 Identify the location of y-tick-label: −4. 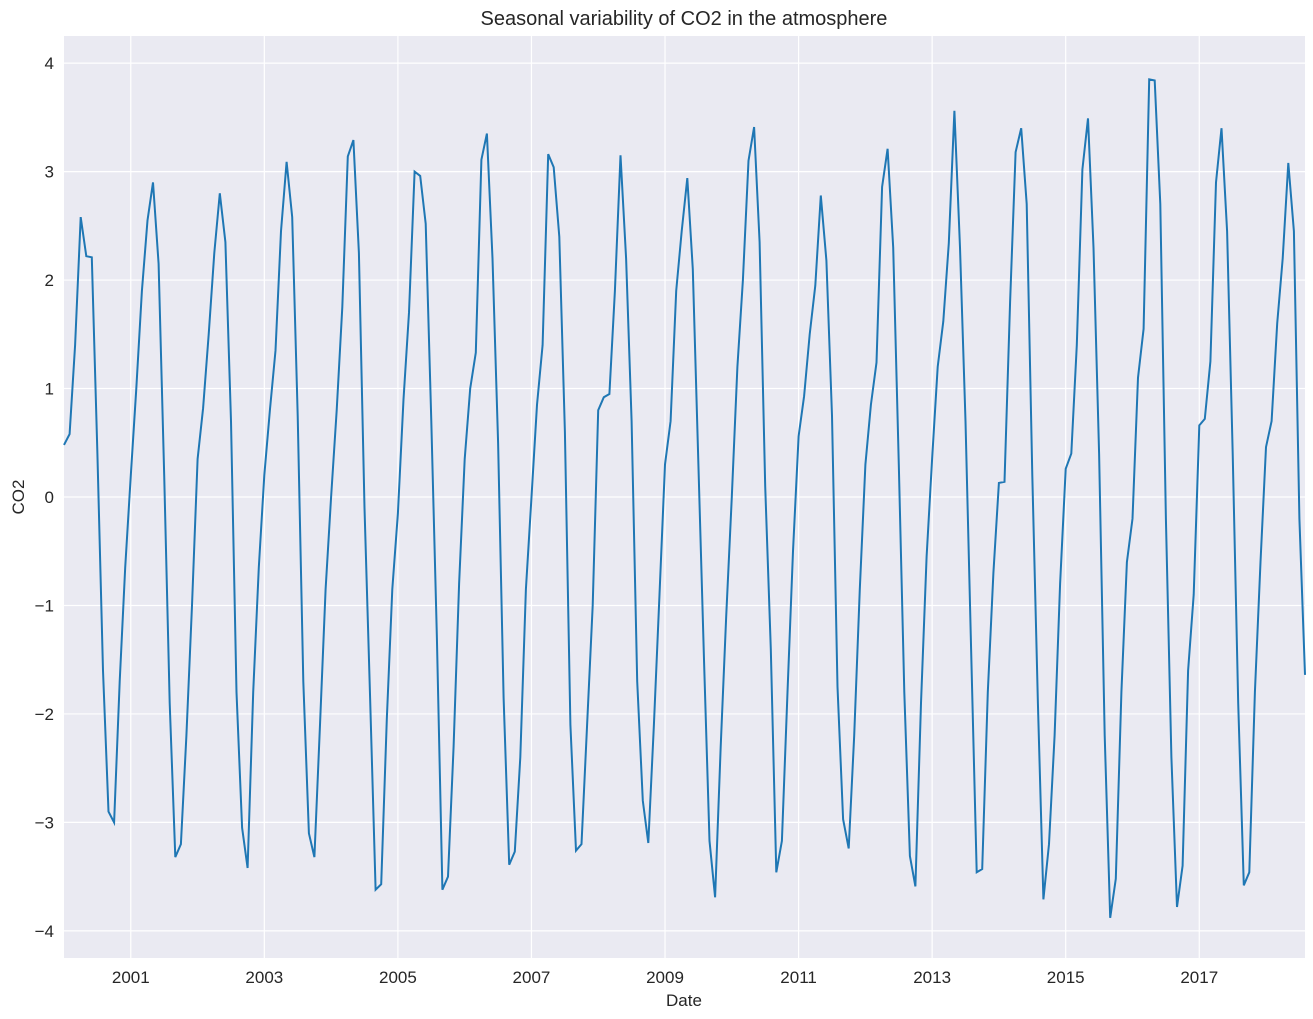
(44, 931).